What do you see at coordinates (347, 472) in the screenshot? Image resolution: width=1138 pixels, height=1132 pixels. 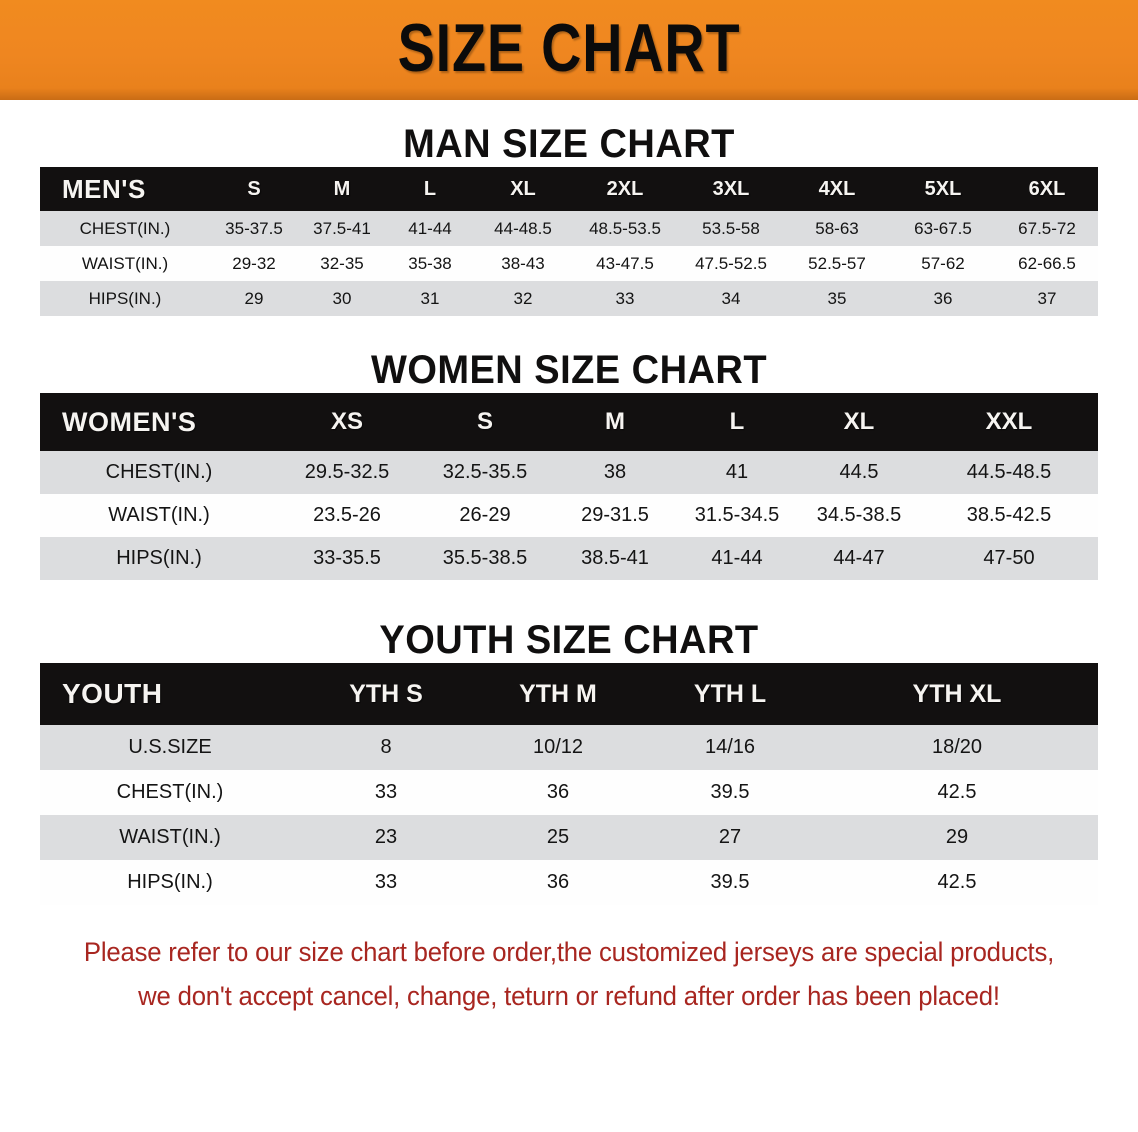 I see `table-cell: 29.5-32.5` at bounding box center [347, 472].